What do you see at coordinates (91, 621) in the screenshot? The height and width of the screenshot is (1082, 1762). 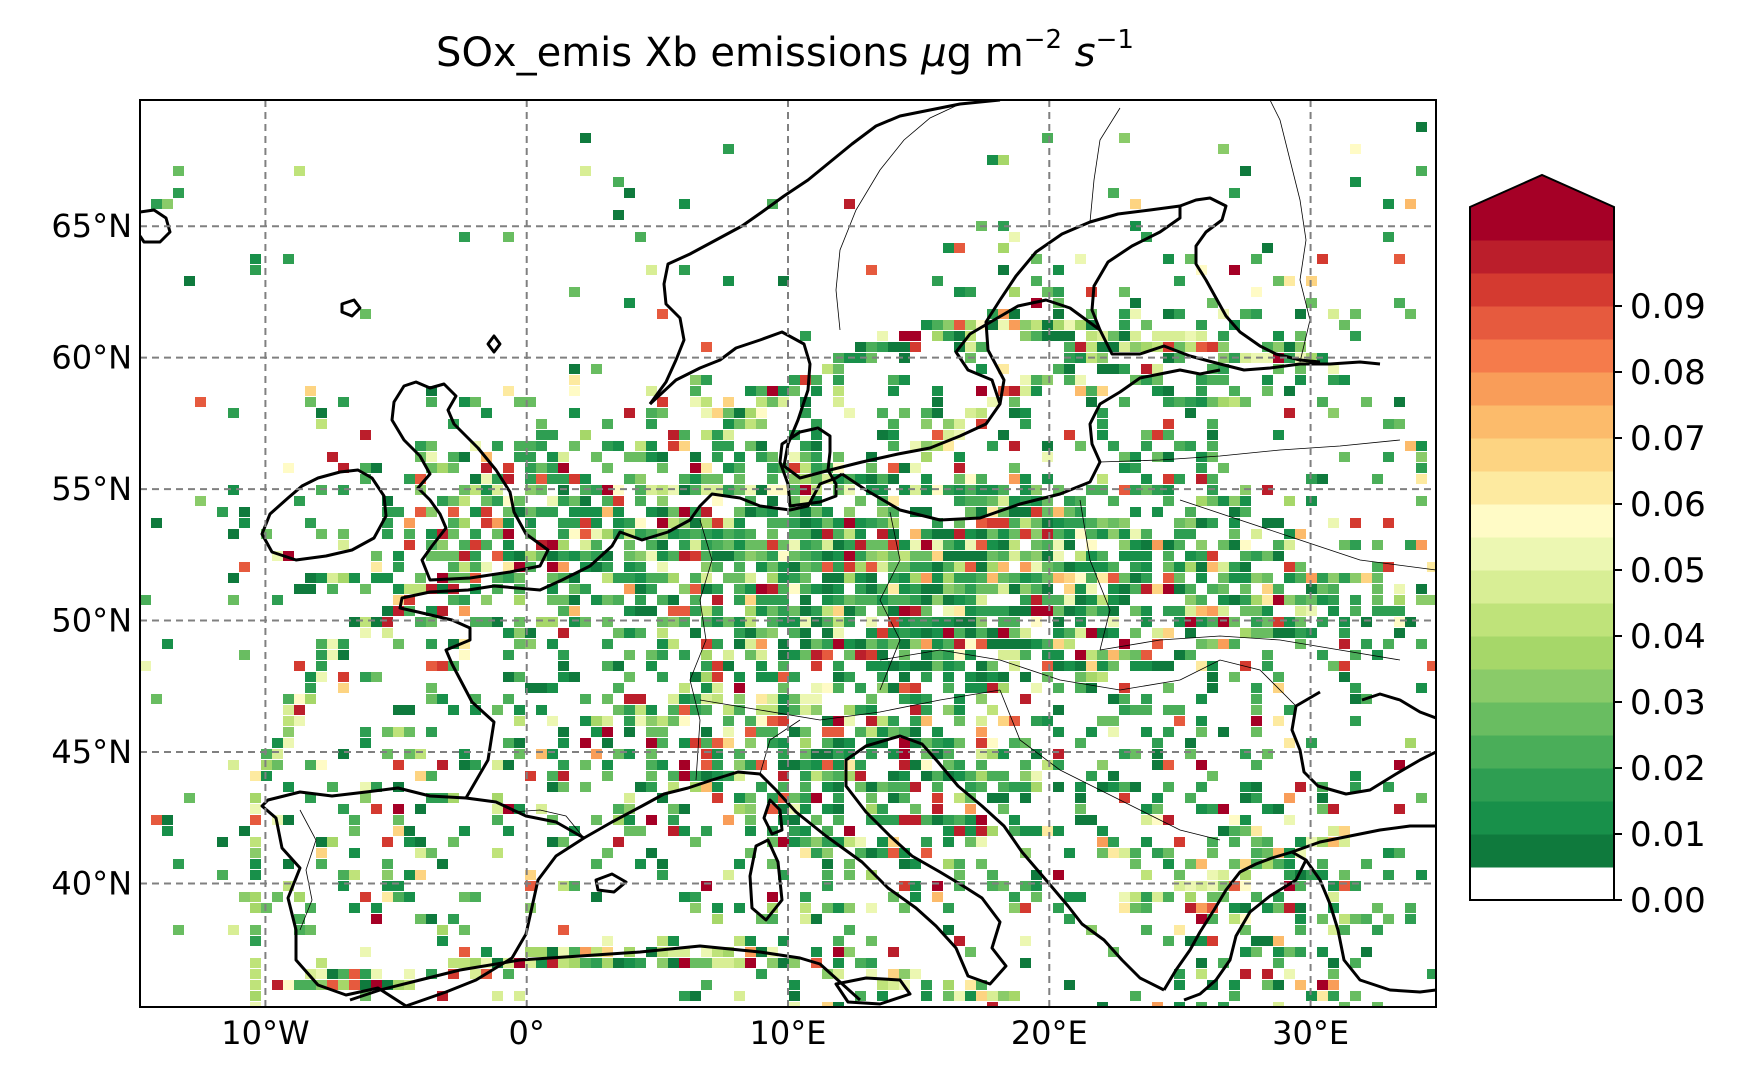 I see `lat-label: 50°N` at bounding box center [91, 621].